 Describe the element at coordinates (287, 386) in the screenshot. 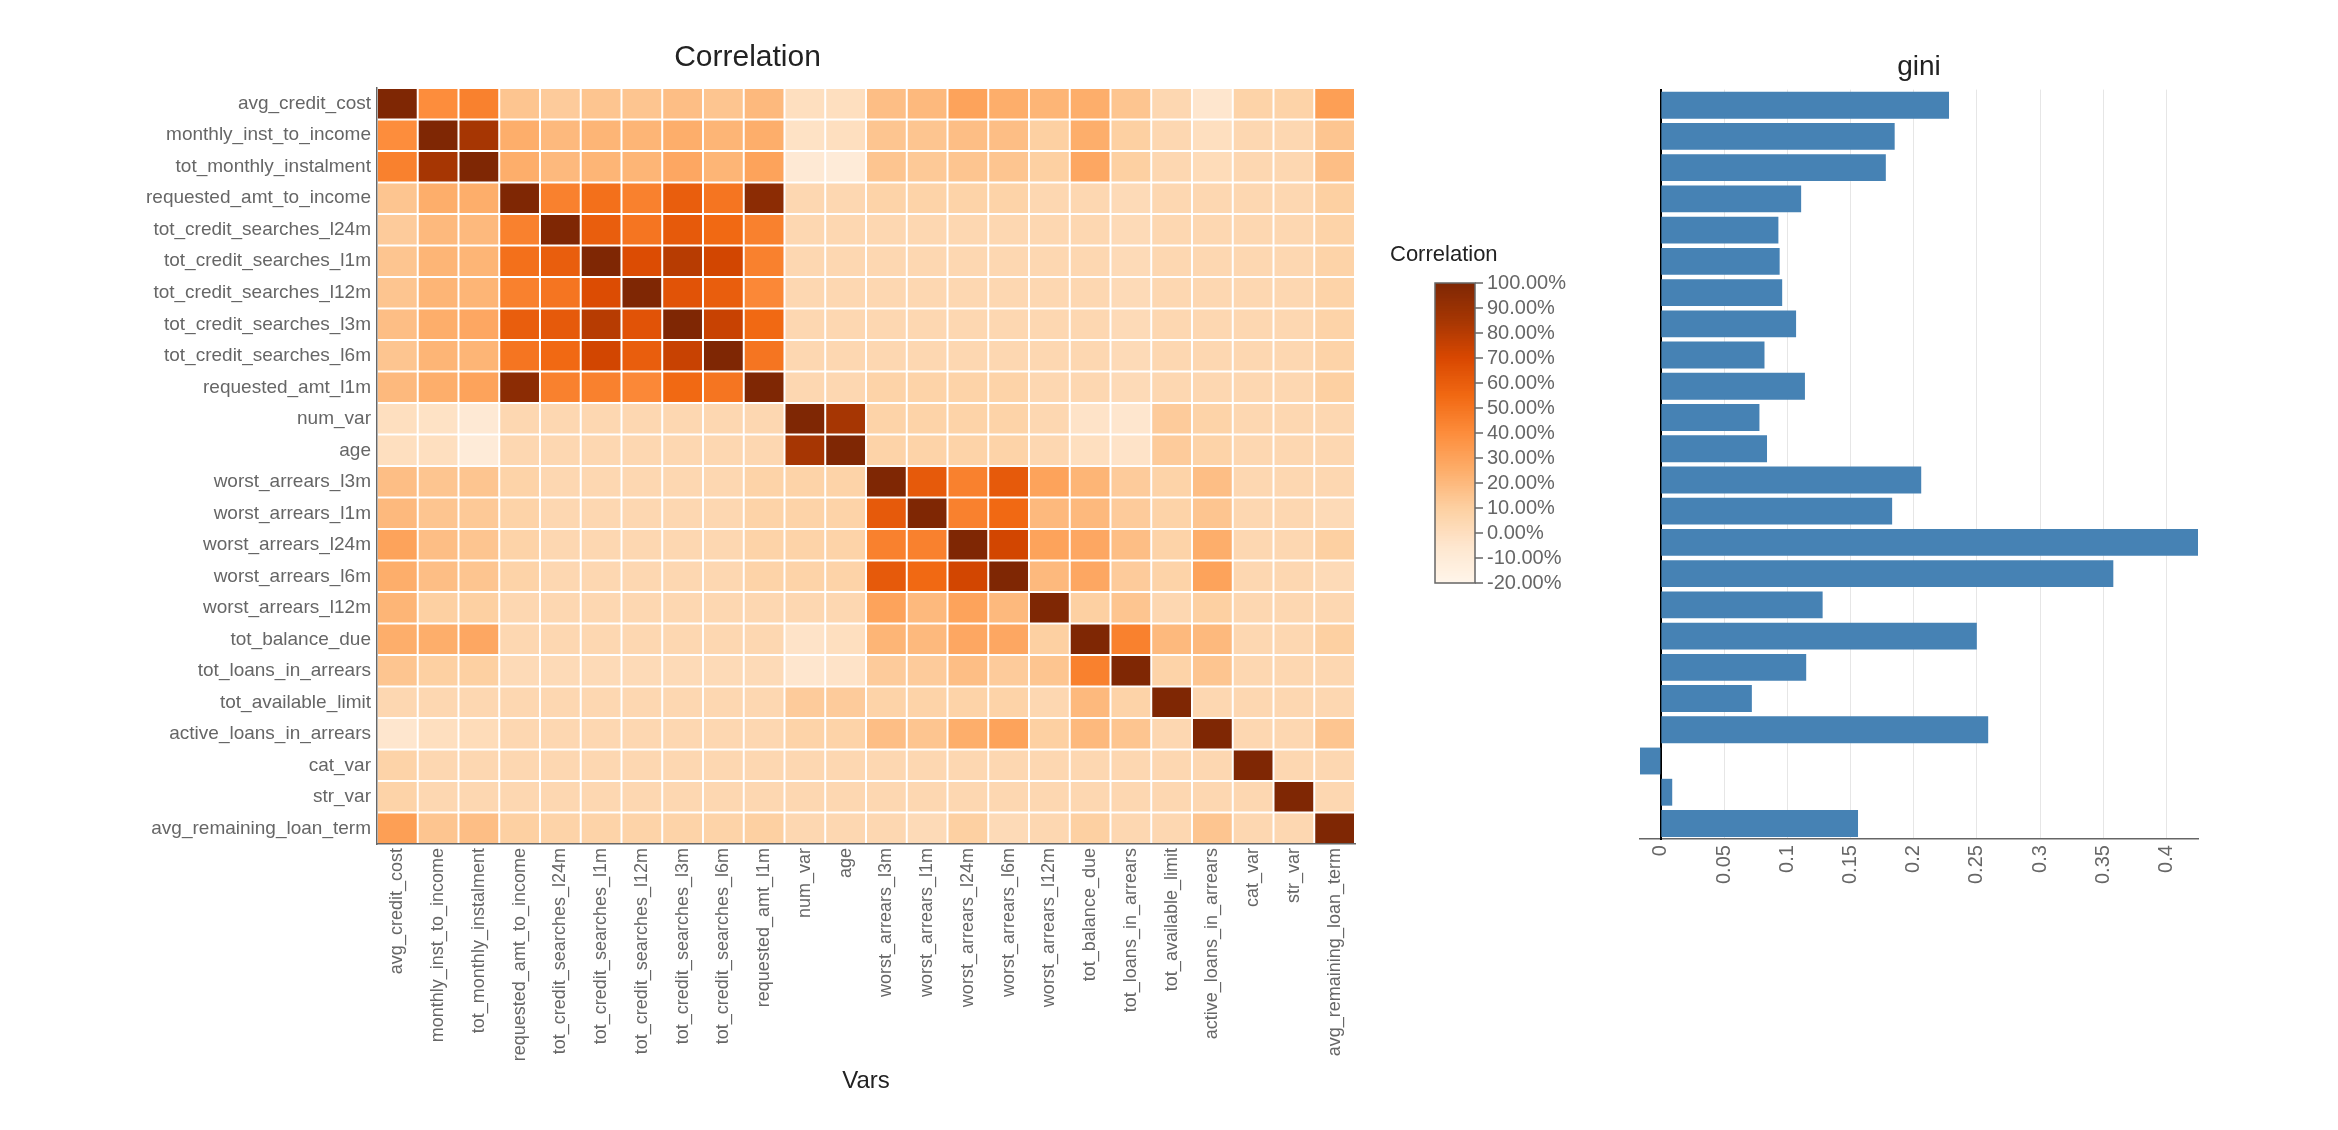

I see `y-tick-label: requested_amt_l1m` at that location.